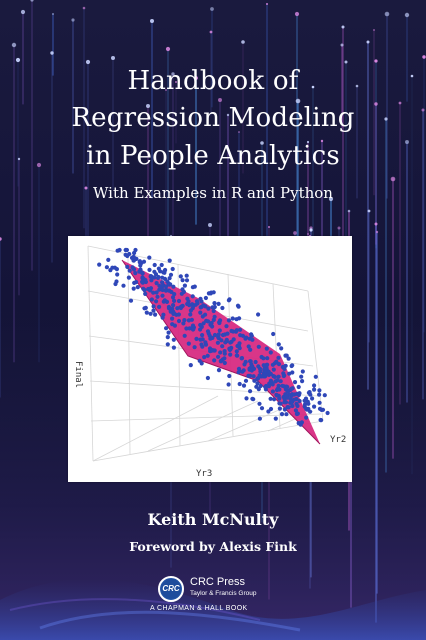 The height and width of the screenshot is (640, 426). What do you see at coordinates (213, 81) in the screenshot?
I see `book-title-line-1: Handbook of` at bounding box center [213, 81].